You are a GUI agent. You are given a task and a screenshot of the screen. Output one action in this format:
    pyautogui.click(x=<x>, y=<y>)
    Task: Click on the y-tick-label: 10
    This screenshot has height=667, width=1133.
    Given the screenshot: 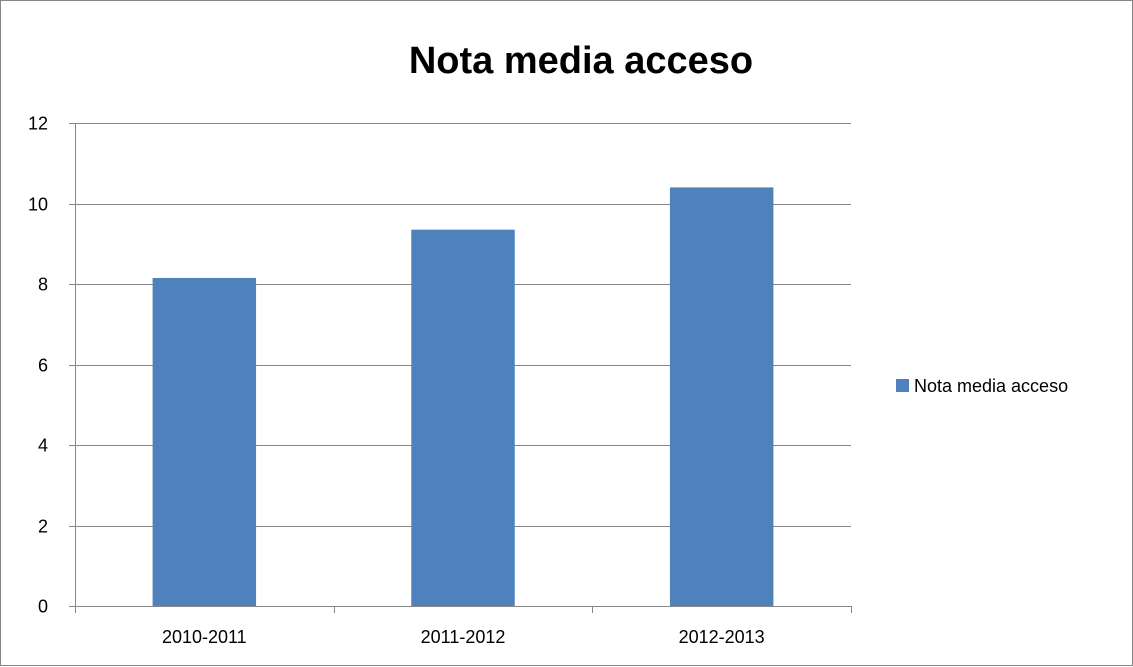 What is the action you would take?
    pyautogui.click(x=38, y=205)
    